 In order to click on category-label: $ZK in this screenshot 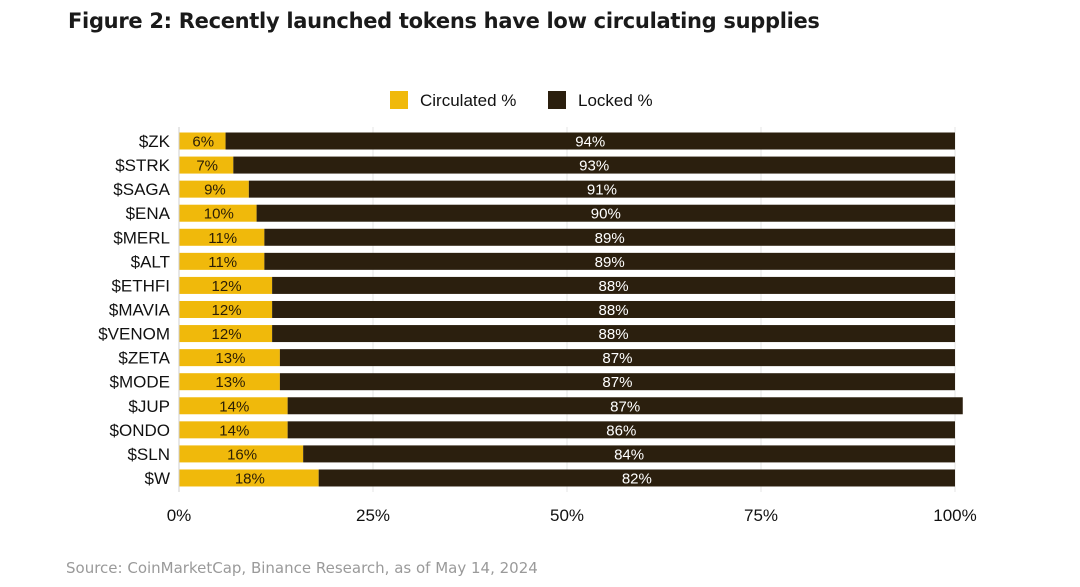, I will do `click(155, 141)`.